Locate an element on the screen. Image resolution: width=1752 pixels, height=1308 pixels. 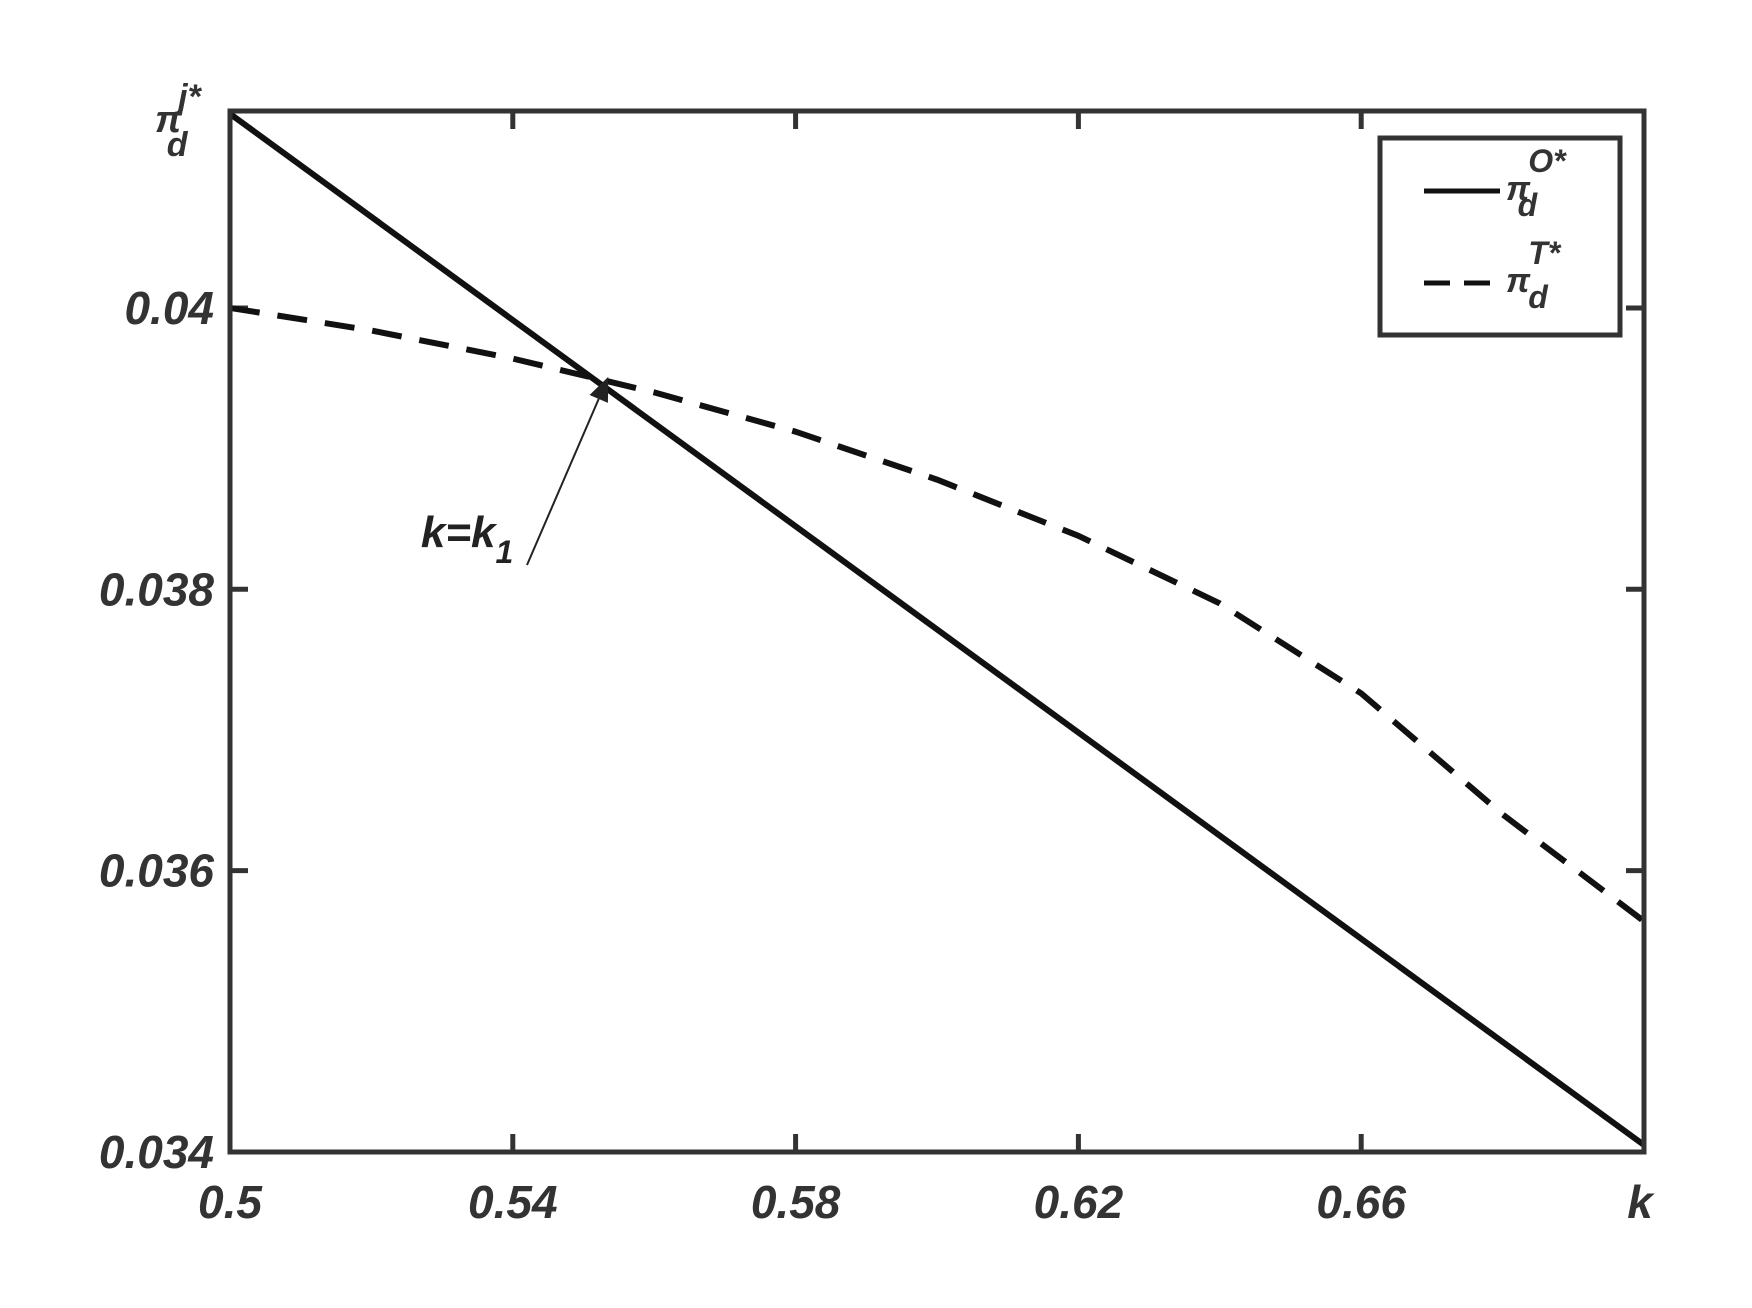
y-tick-label: 0.034 is located at coordinates (156, 1152).